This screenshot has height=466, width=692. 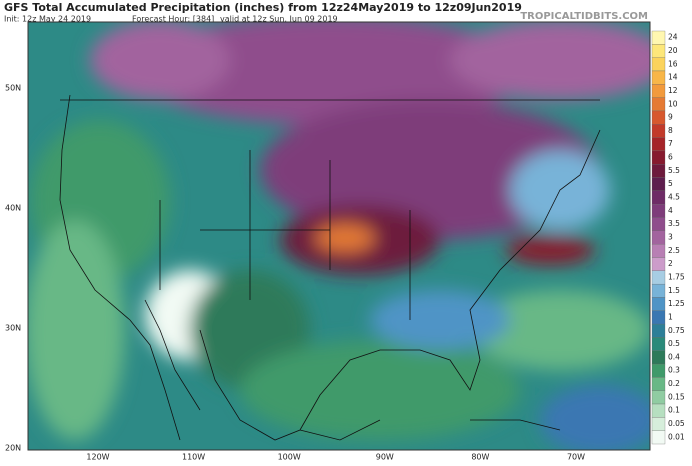 What do you see at coordinates (13, 208) in the screenshot?
I see `lat-label: 40N` at bounding box center [13, 208].